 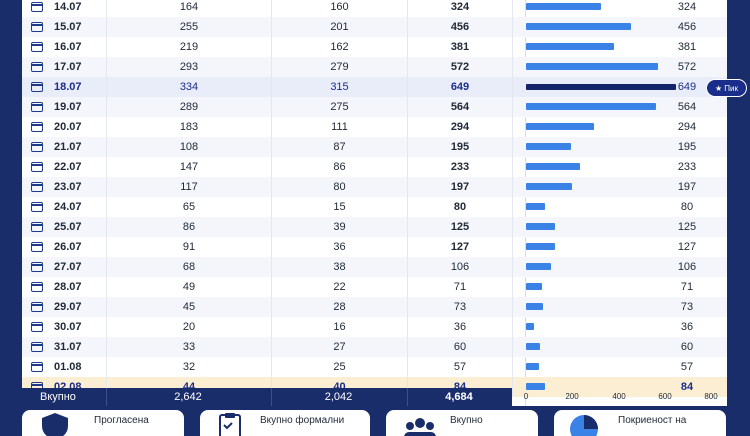 What do you see at coordinates (687, 347) in the screenshot?
I see `value-label: 60` at bounding box center [687, 347].